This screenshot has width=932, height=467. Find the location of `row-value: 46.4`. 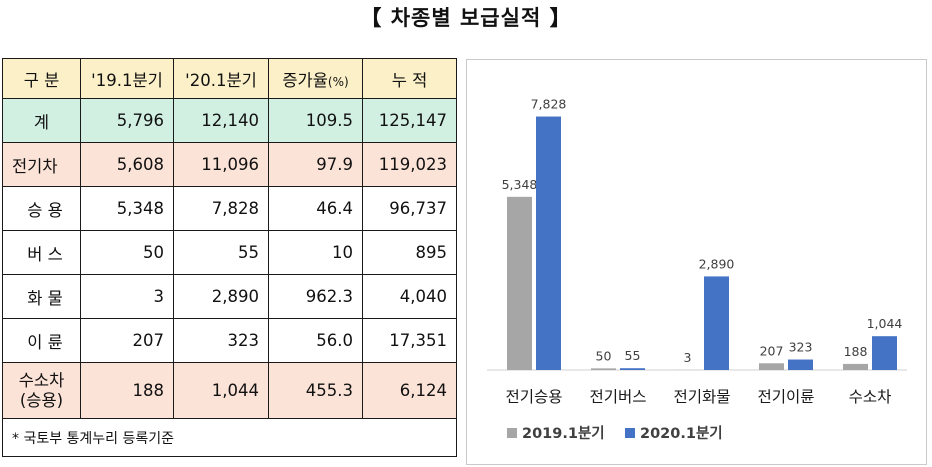

row-value: 46.4 is located at coordinates (315, 208).